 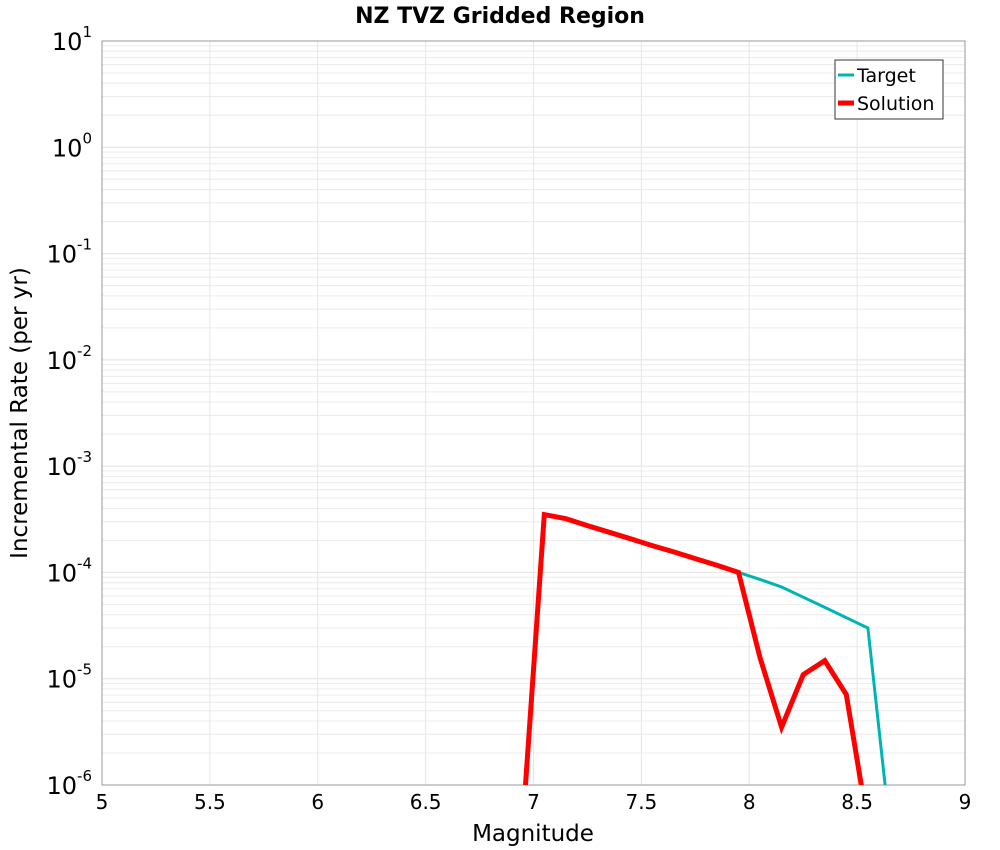 I want to click on y-tick-exponent: -1, so click(x=84, y=245).